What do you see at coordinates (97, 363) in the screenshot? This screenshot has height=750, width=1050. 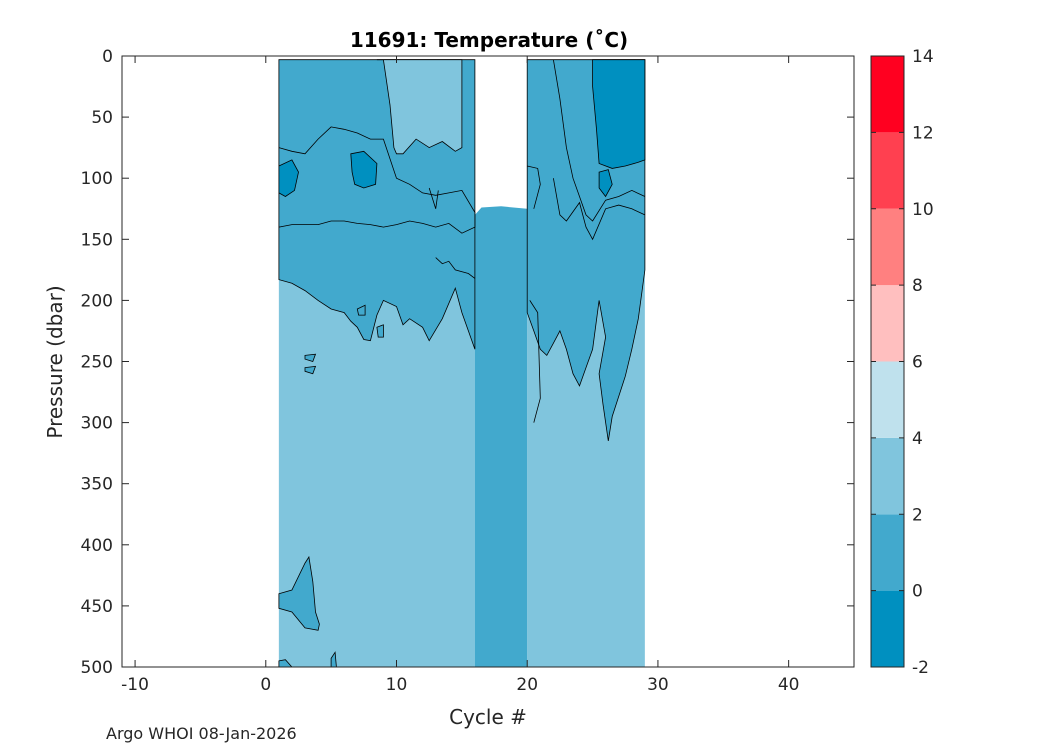 I see `y-tick-label: 250` at bounding box center [97, 363].